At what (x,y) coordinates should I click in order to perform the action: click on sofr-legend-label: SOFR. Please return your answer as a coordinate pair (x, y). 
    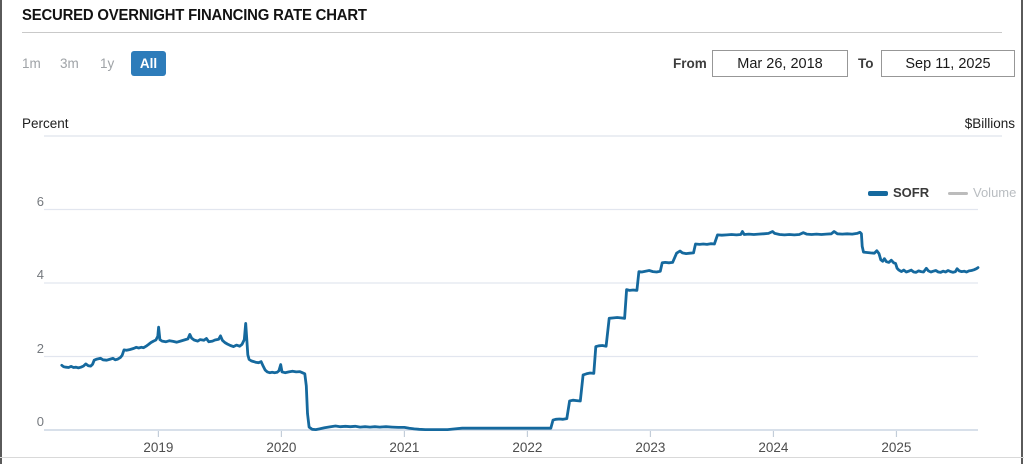
    Looking at the image, I should click on (911, 192).